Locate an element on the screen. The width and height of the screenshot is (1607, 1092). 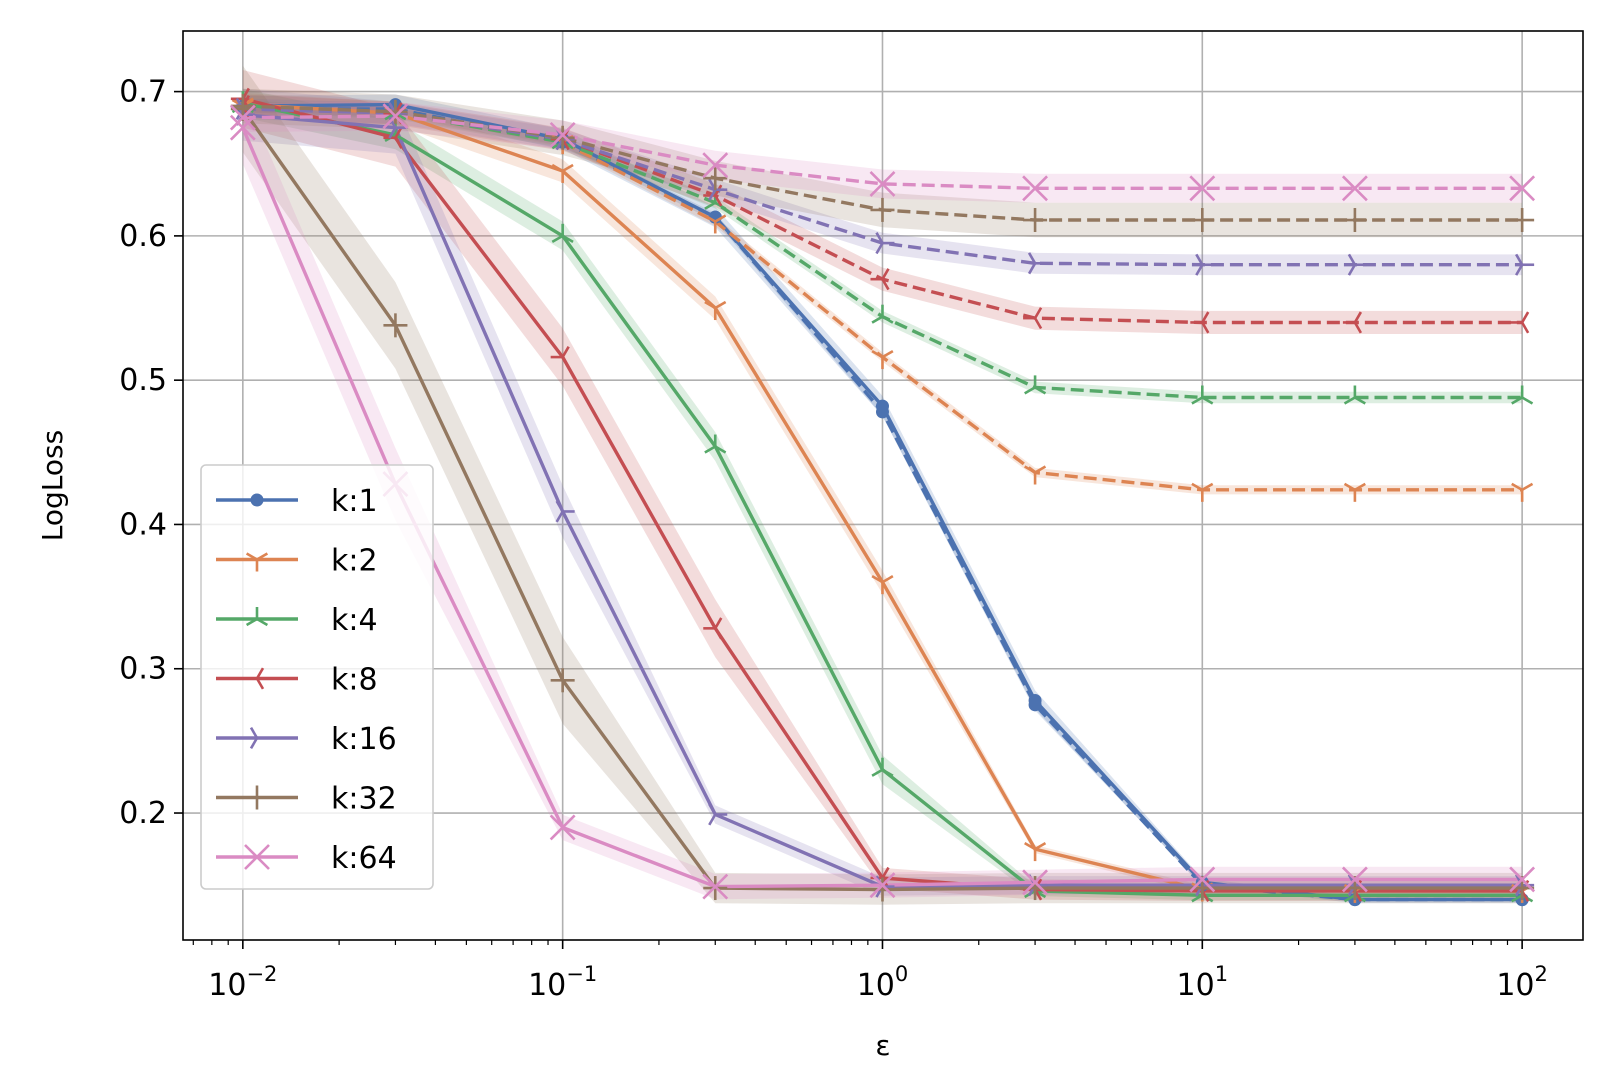
legend-label: k:2 is located at coordinates (354, 561).